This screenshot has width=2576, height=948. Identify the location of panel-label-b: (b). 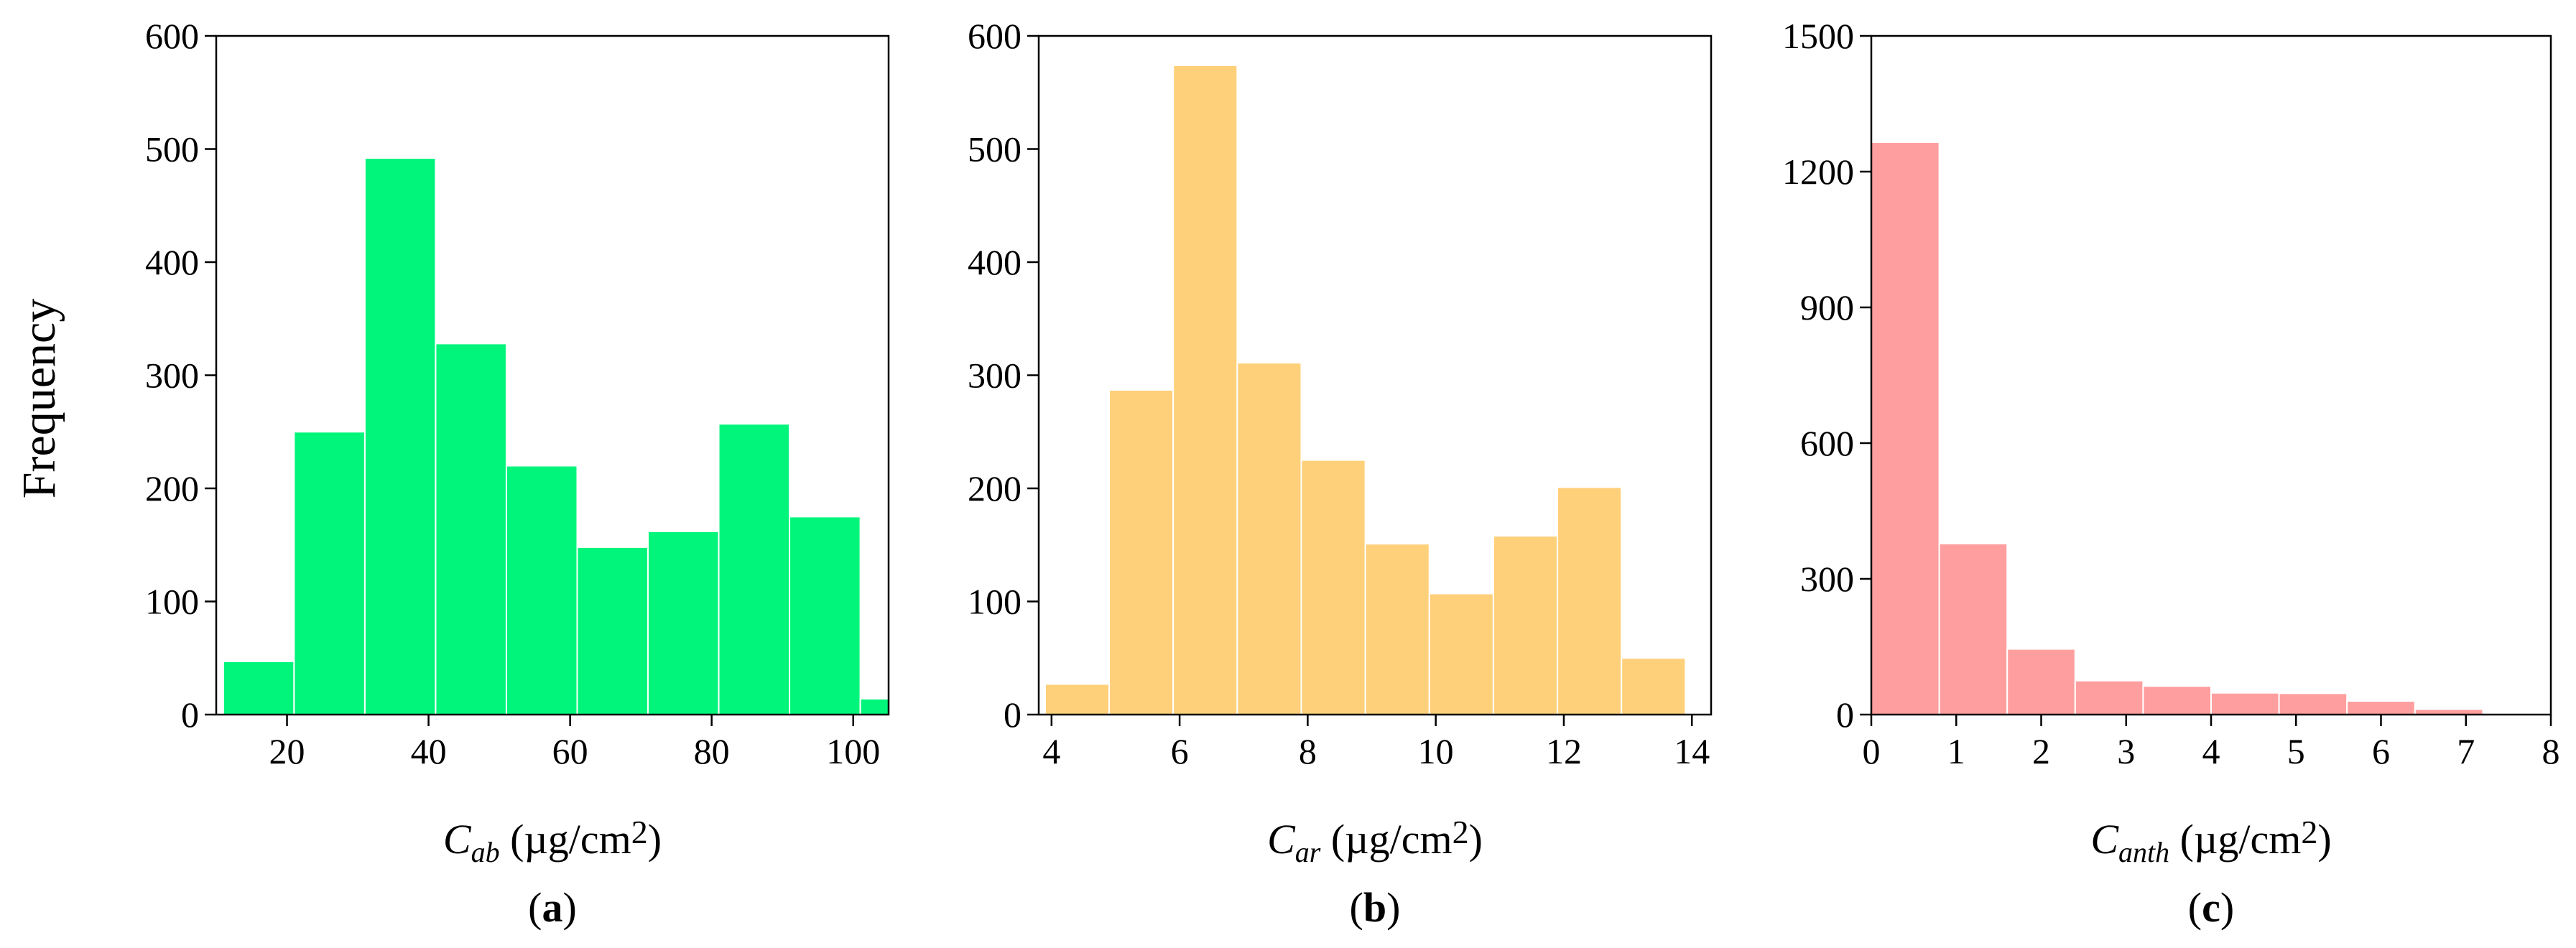
(1375, 907).